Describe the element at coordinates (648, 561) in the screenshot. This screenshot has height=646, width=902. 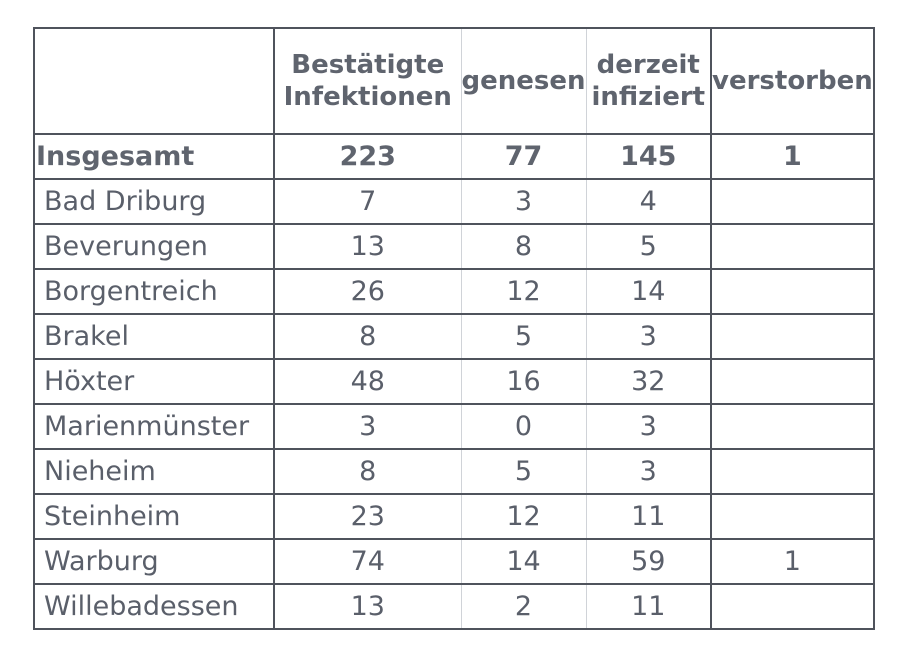
I see `row-infected: 59` at that location.